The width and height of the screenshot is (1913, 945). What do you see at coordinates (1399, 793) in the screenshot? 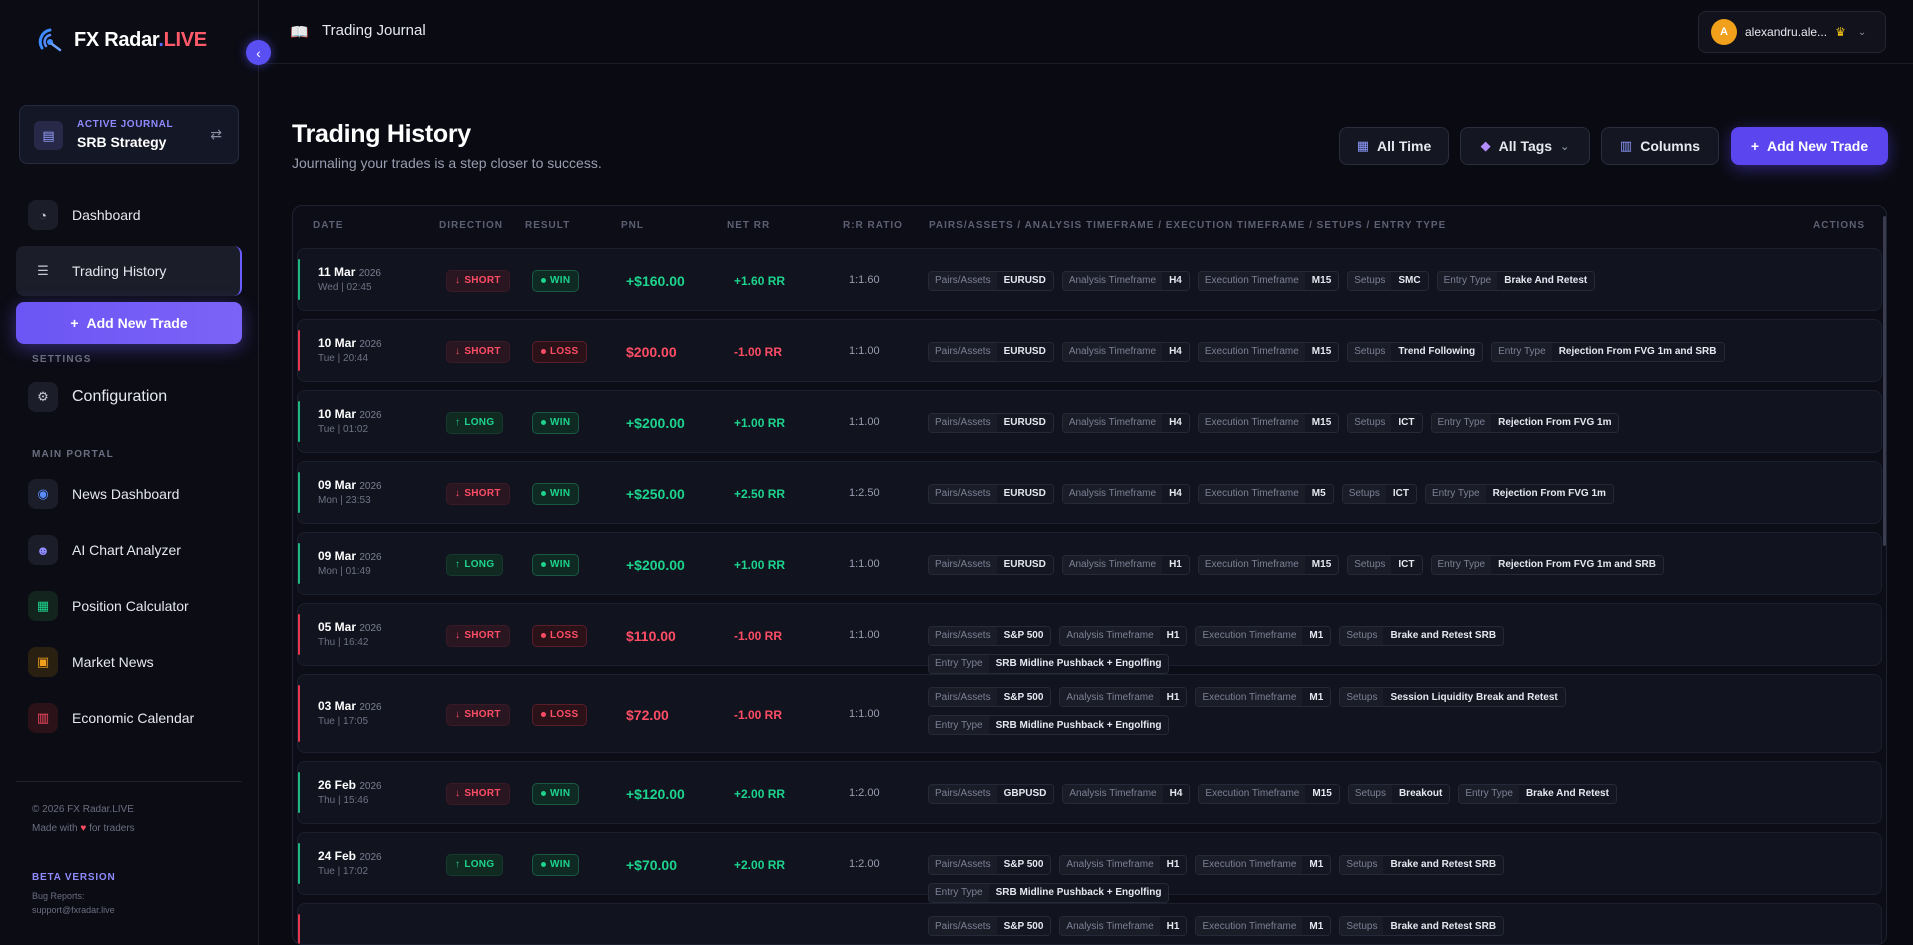
I see `tag-chip: Setups Breakout` at bounding box center [1399, 793].